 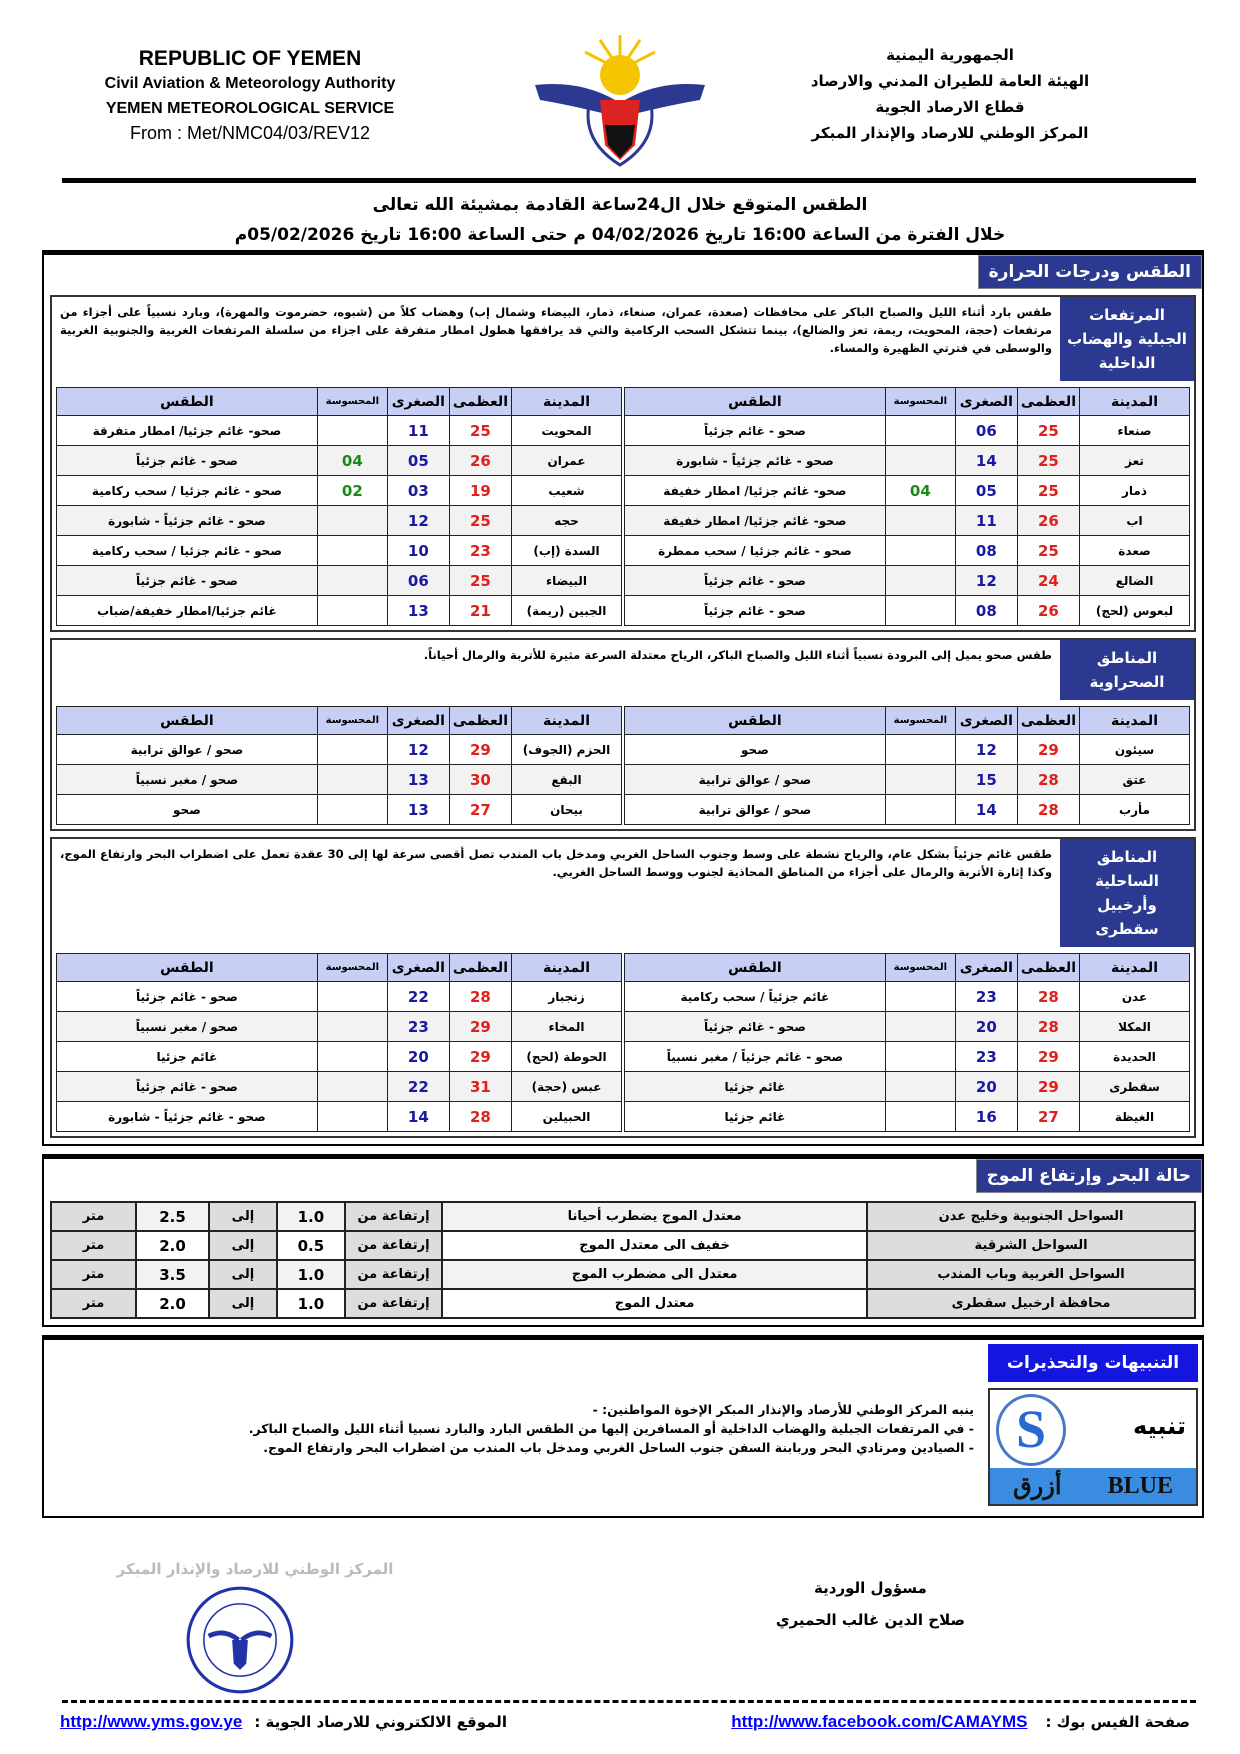 I want to click on city-name: عمران, so click(x=566, y=460).